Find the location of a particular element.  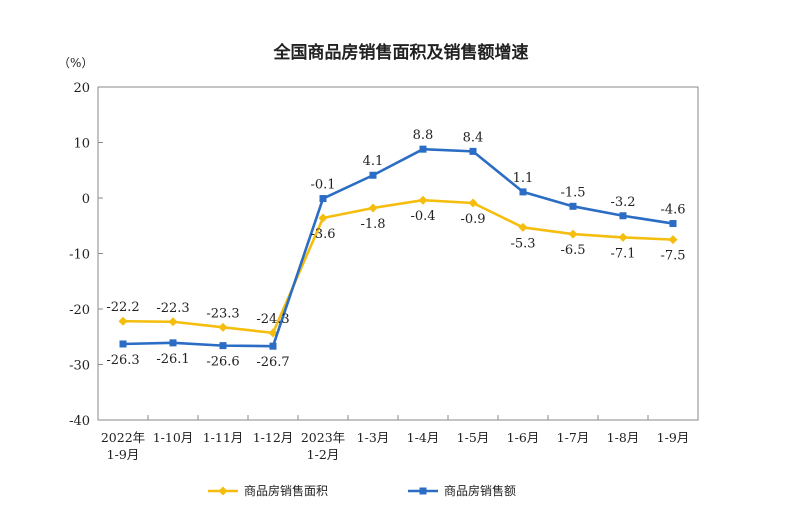

data-label: -0.1 is located at coordinates (322, 185).